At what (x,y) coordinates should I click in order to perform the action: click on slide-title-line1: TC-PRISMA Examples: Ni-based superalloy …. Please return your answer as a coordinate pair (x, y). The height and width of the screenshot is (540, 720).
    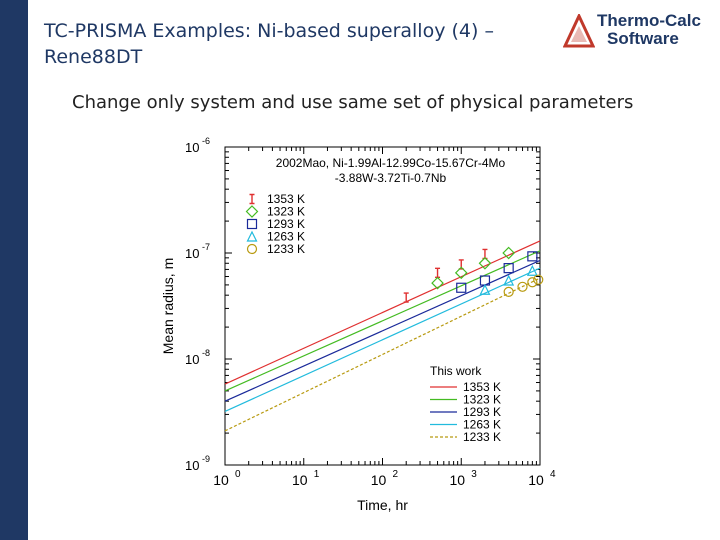
    Looking at the image, I should click on (269, 31).